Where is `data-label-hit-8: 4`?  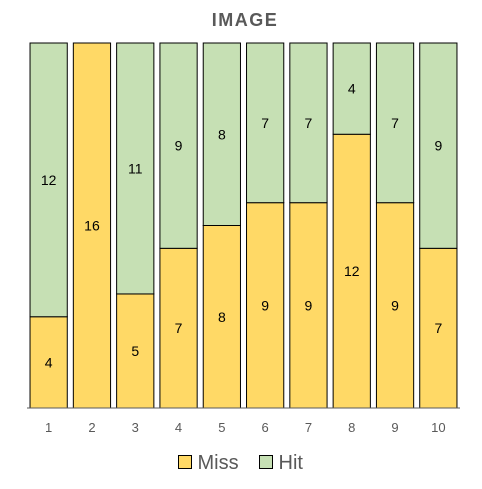
data-label-hit-8: 4 is located at coordinates (352, 89).